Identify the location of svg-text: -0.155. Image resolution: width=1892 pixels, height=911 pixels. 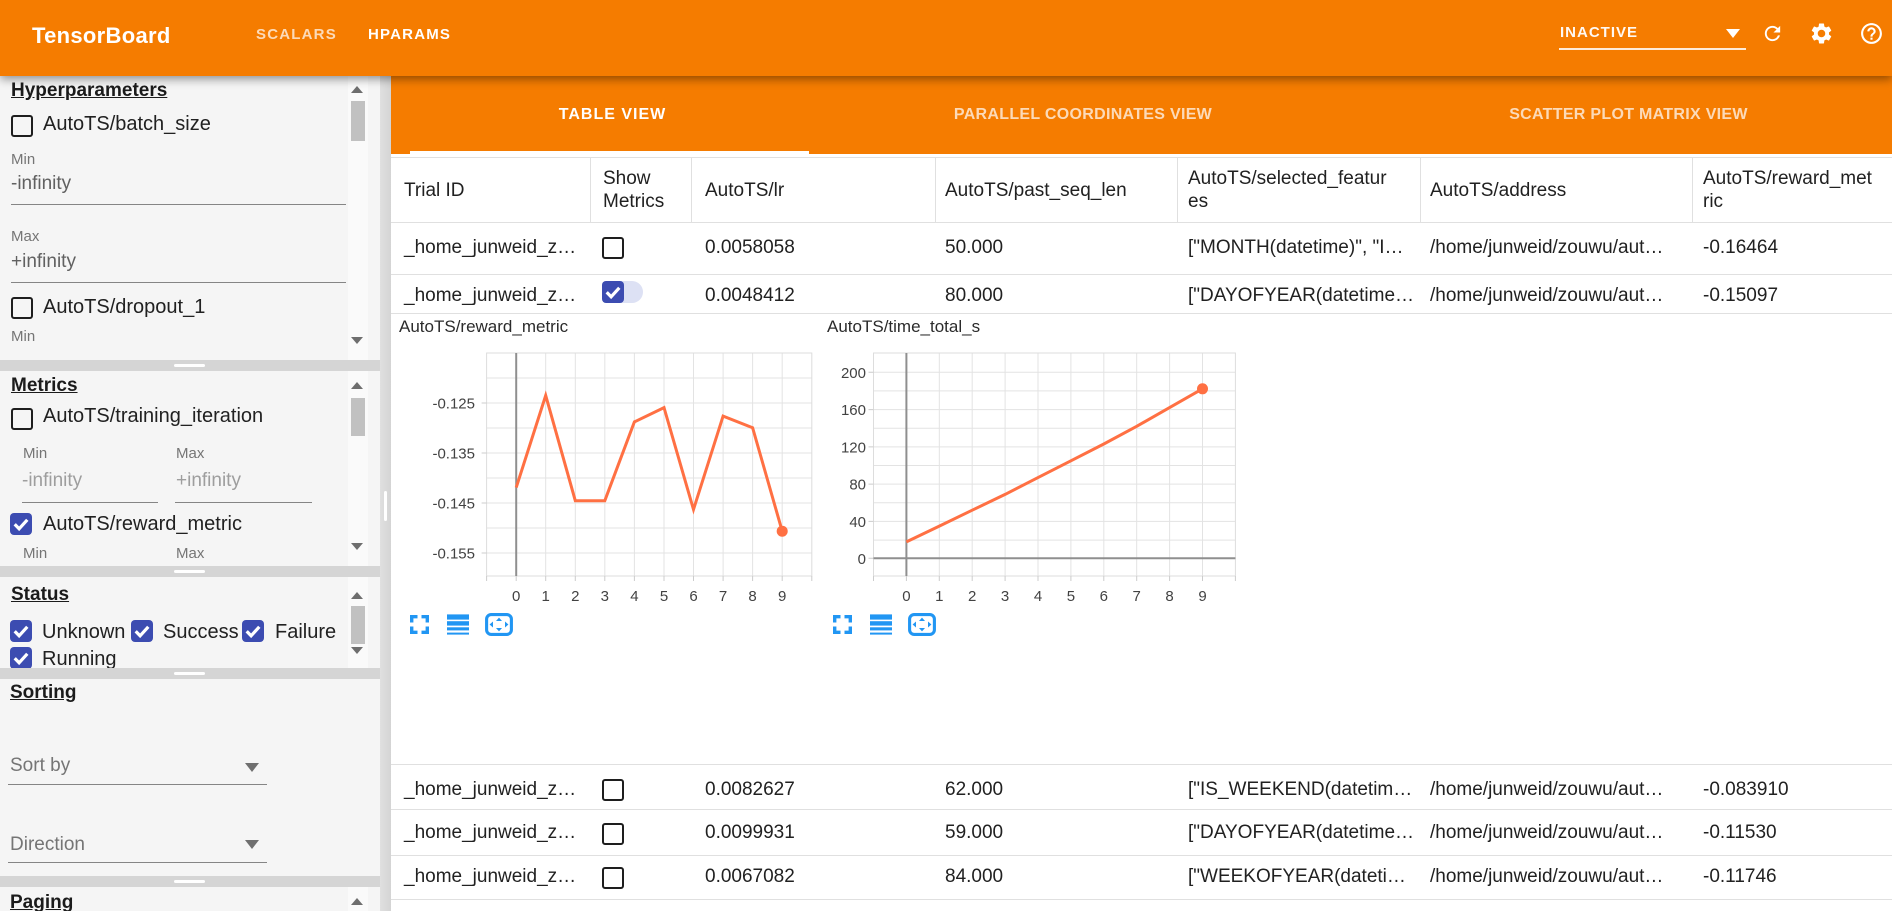
(453, 554).